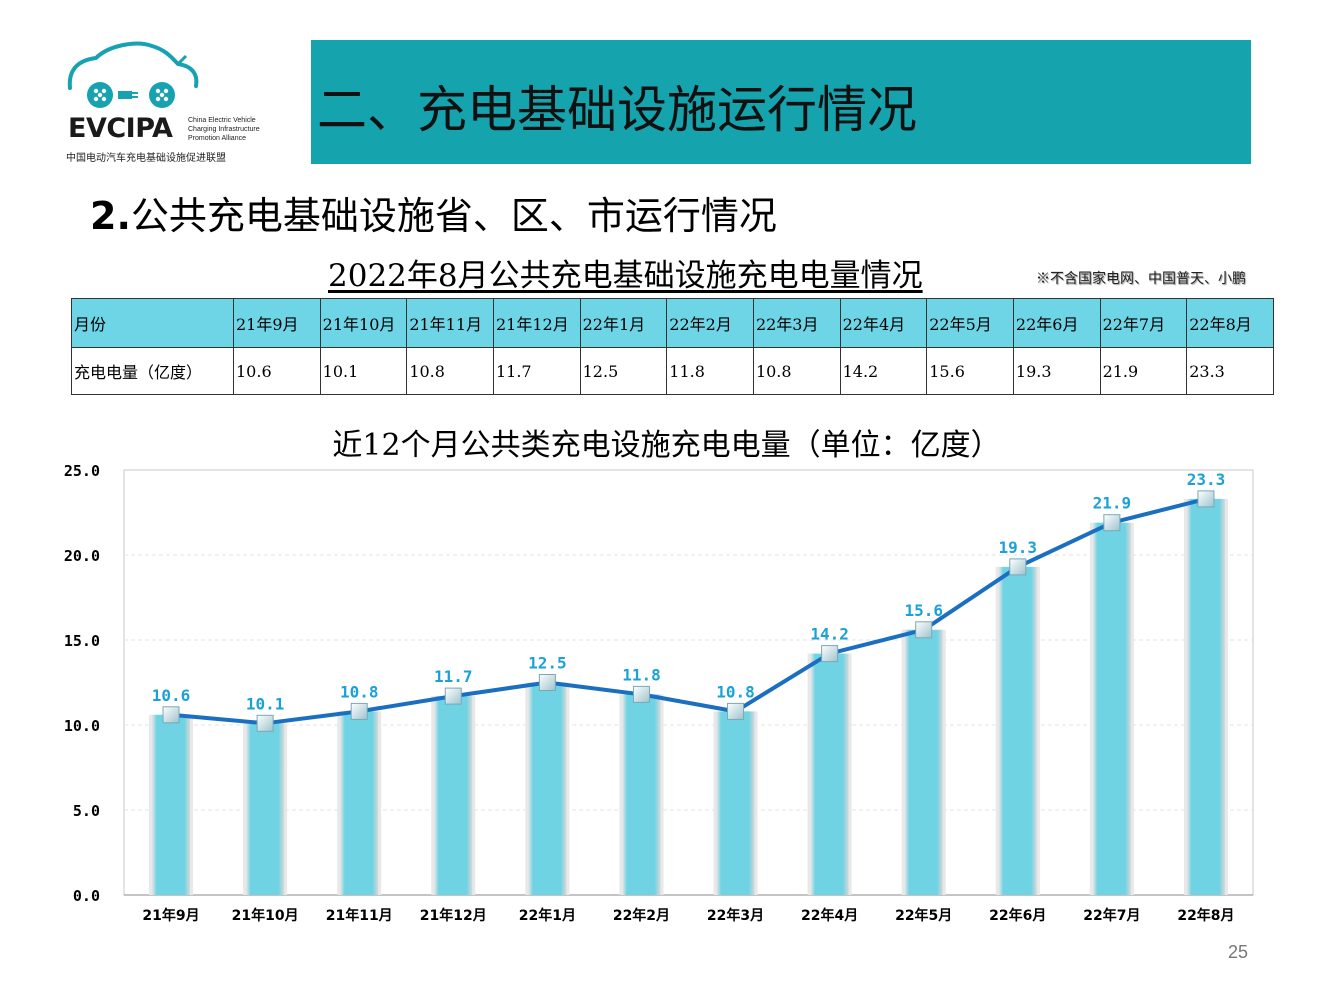  I want to click on banner-title: 二、充电基础设施运行情况, so click(617, 110).